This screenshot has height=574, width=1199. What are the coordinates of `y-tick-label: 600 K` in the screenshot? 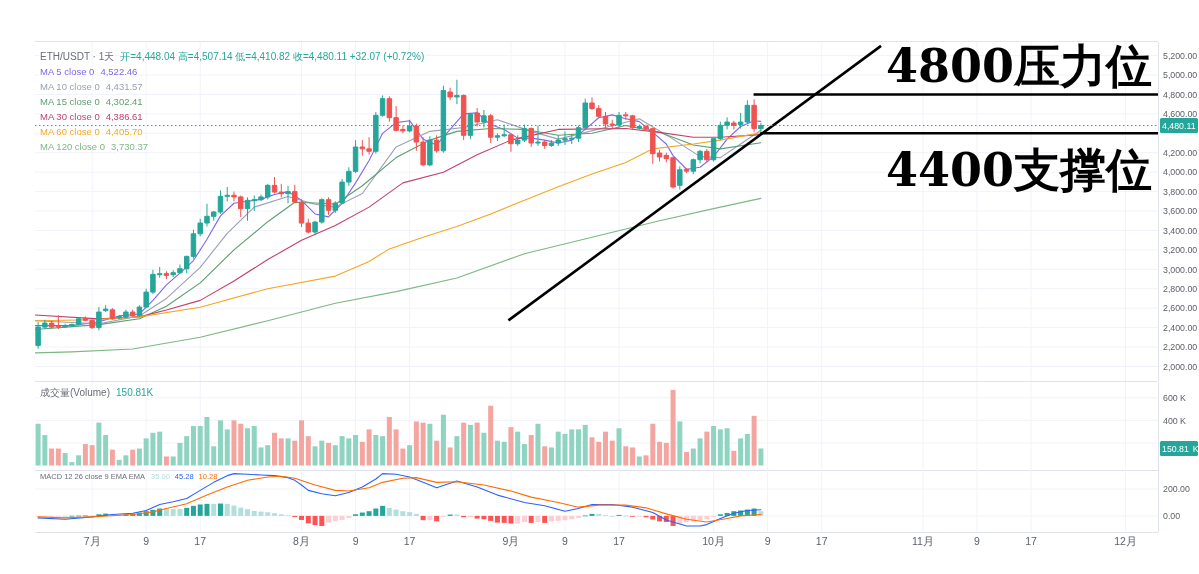 It's located at (1175, 397).